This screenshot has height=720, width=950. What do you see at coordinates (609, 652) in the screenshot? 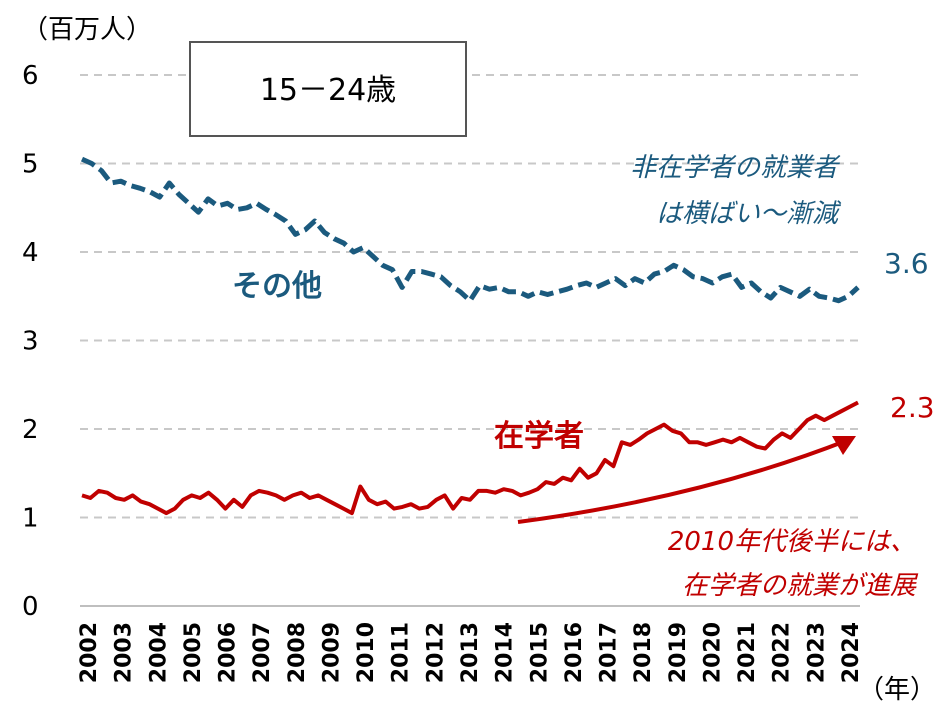
I see `x-tick-label: 2017` at bounding box center [609, 652].